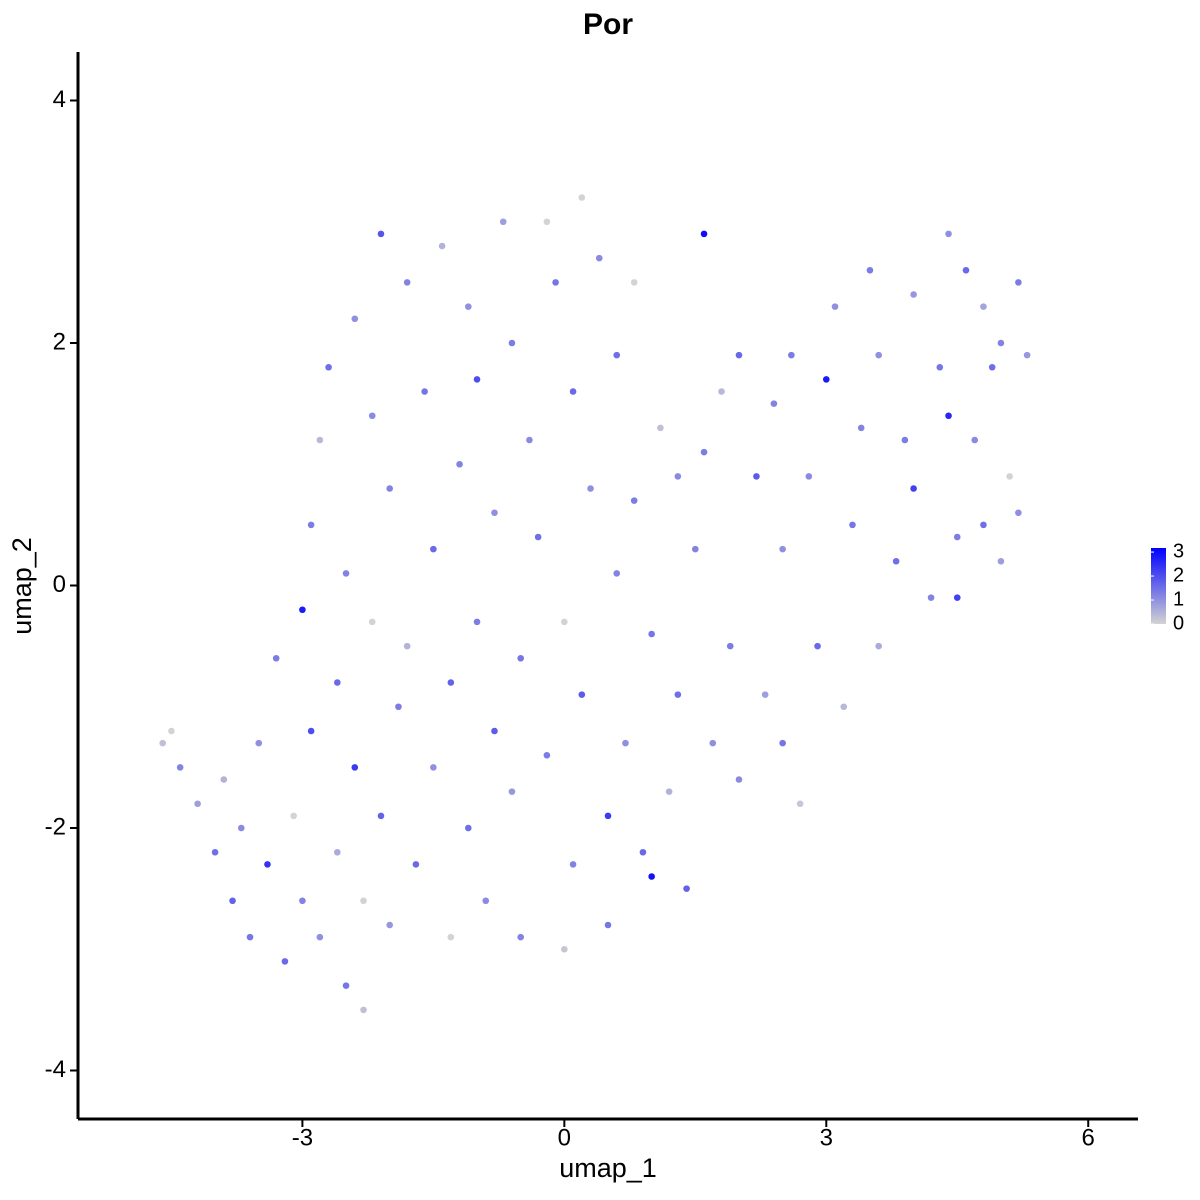 Image resolution: width=1200 pixels, height=1200 pixels. I want to click on x-tick-label: 0, so click(564, 1137).